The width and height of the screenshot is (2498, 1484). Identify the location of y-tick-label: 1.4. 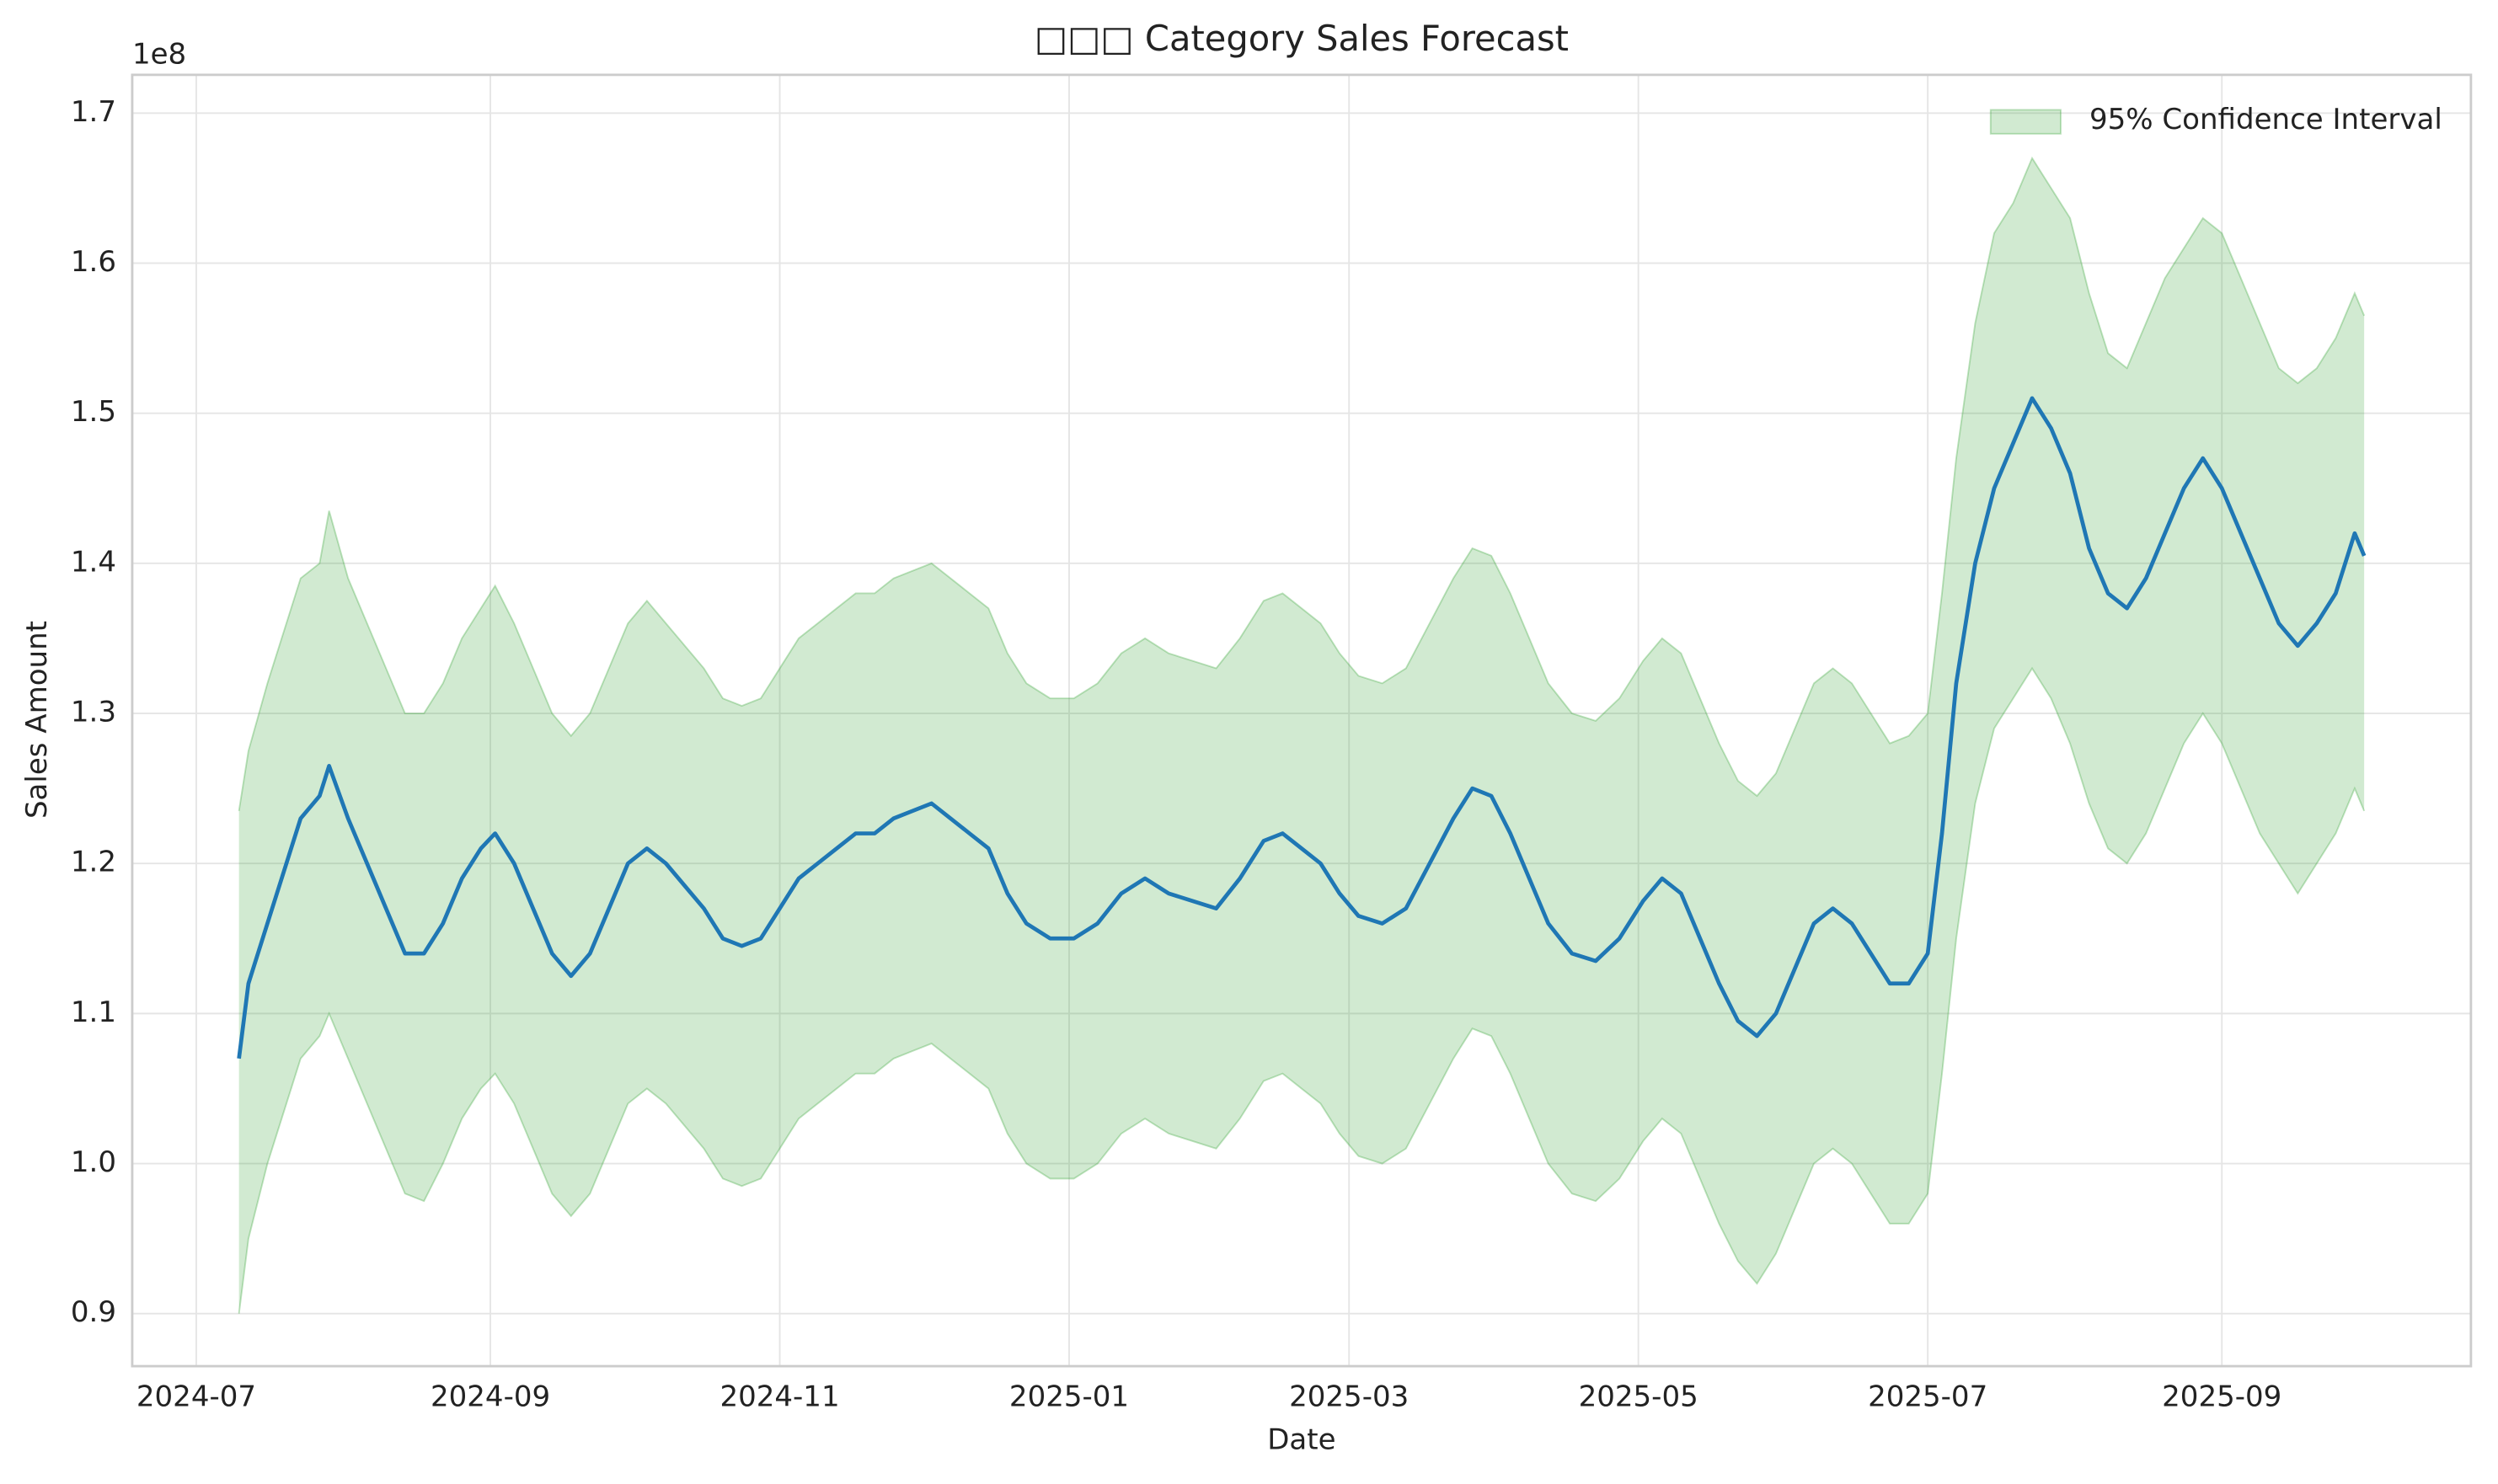
(93, 562).